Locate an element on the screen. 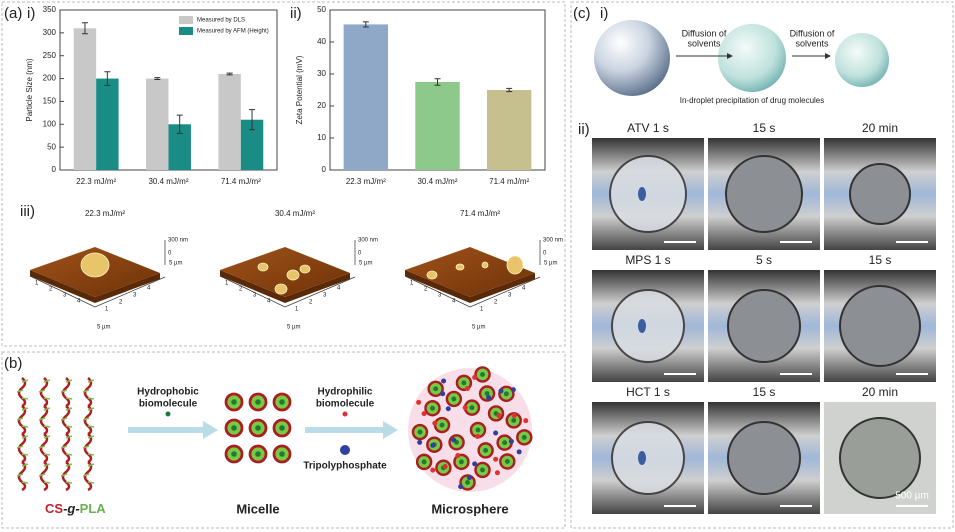 The image size is (955, 532). drug-spot is located at coordinates (642, 326).